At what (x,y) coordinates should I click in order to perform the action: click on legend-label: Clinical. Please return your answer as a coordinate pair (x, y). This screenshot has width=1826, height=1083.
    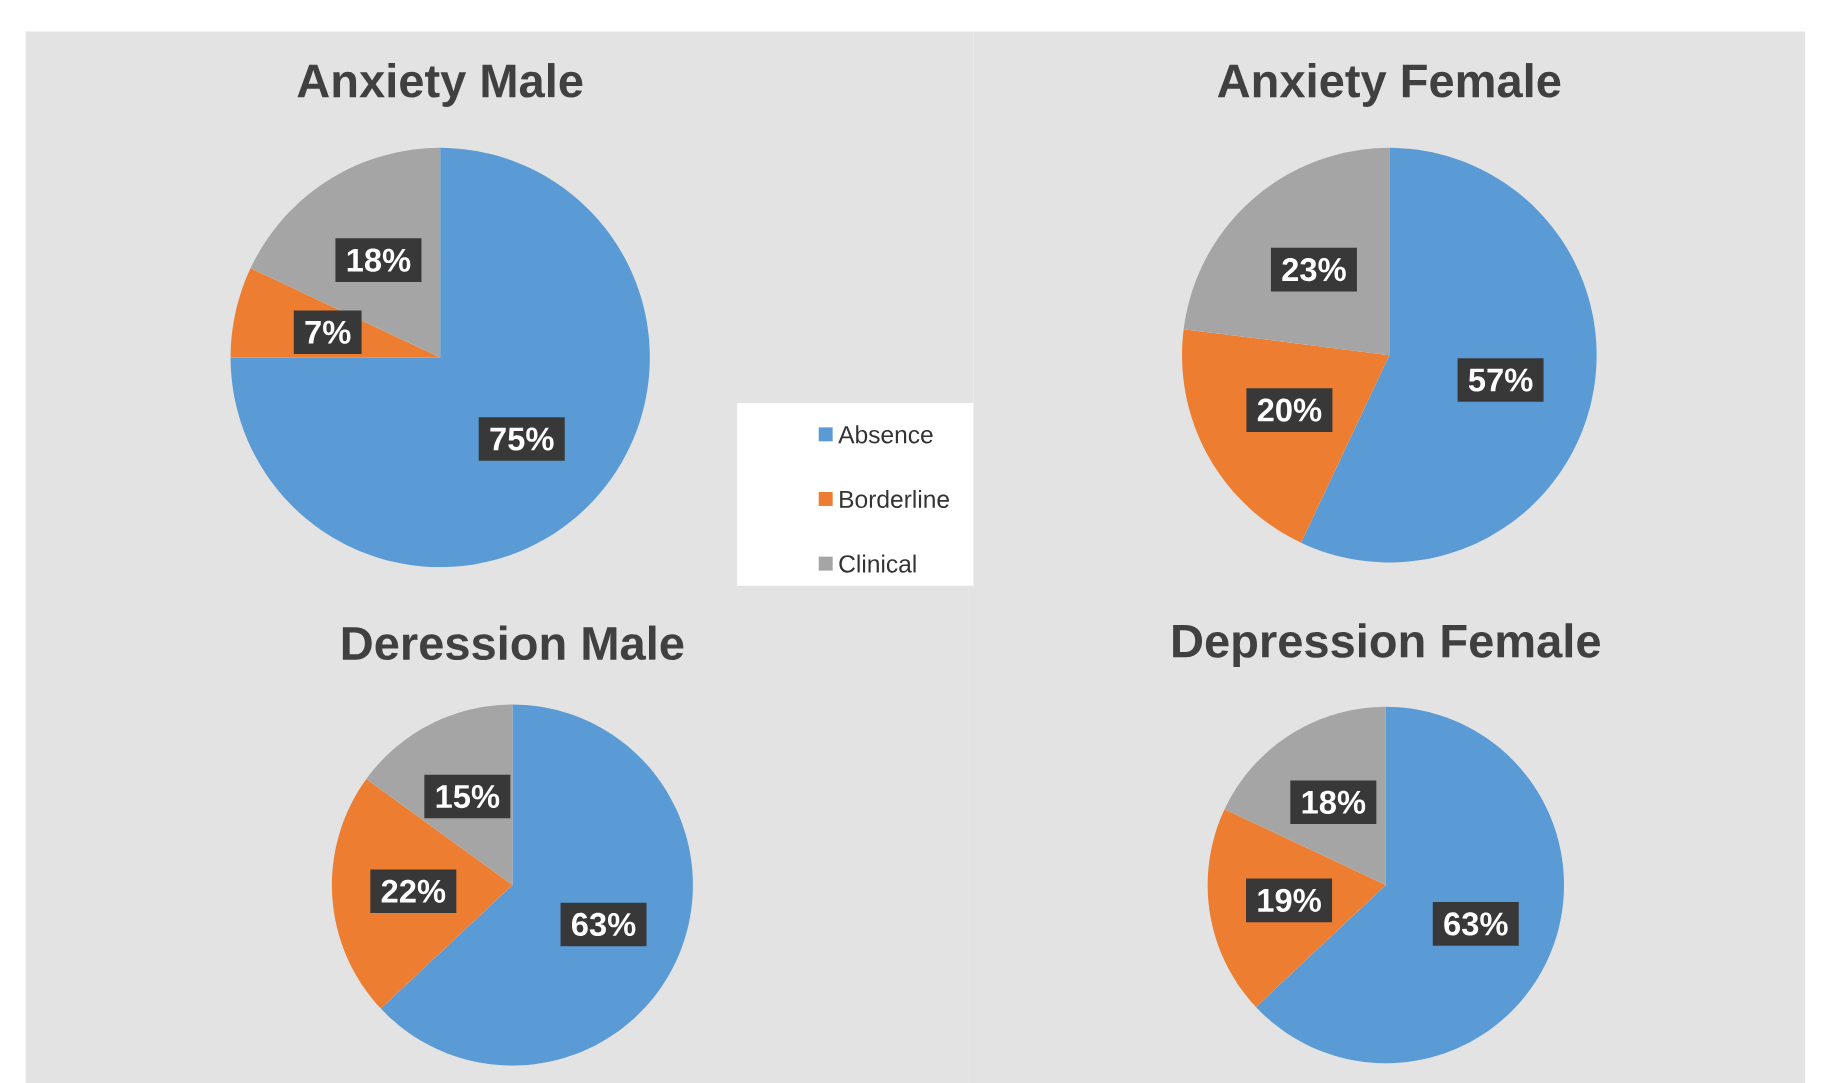
    Looking at the image, I should click on (877, 563).